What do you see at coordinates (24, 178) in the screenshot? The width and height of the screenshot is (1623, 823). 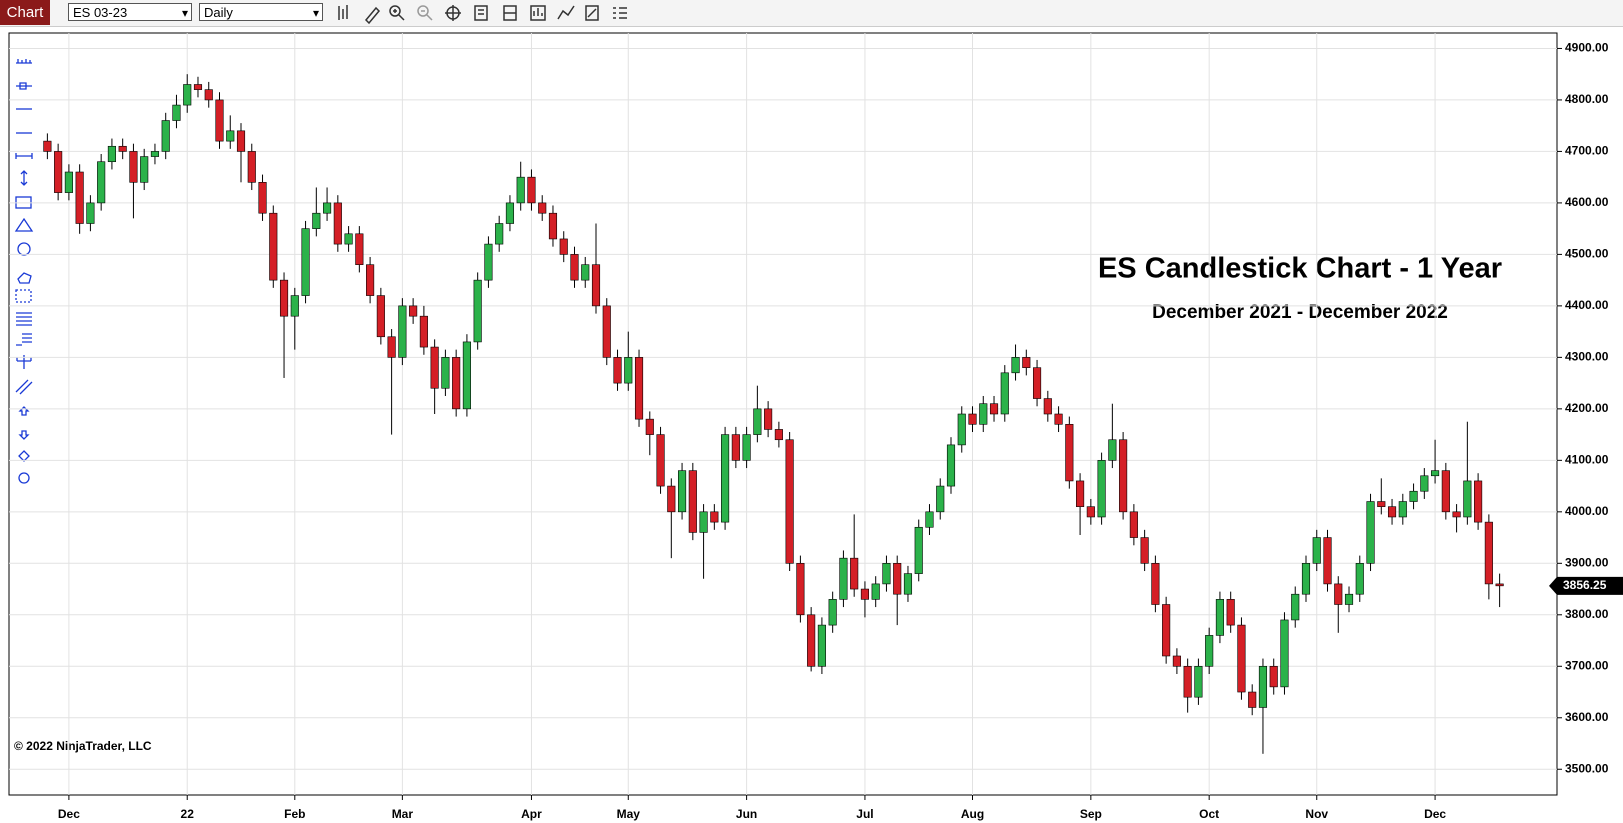 I see `vertical-line-tool` at bounding box center [24, 178].